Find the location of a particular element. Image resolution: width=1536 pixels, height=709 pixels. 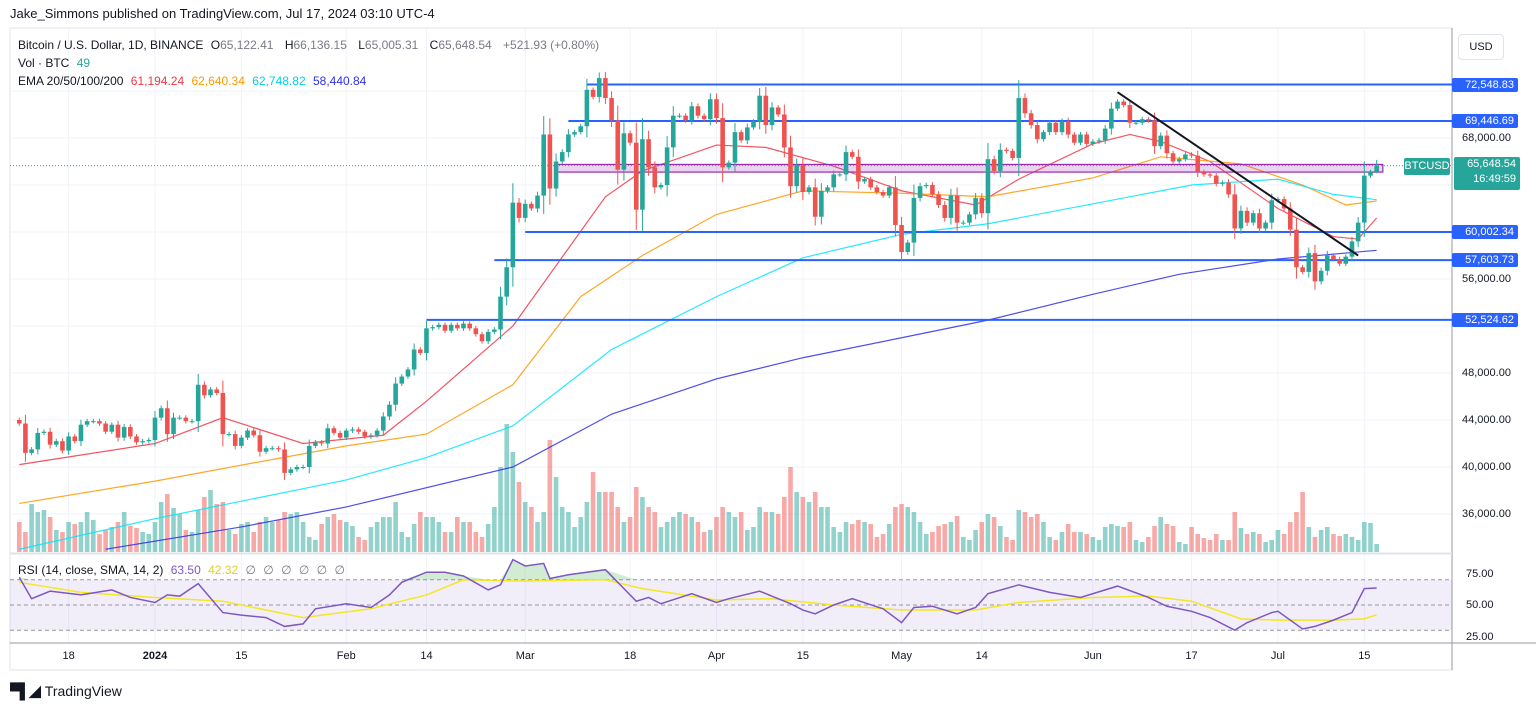

last-price: 65,648.54 is located at coordinates (1491, 164).